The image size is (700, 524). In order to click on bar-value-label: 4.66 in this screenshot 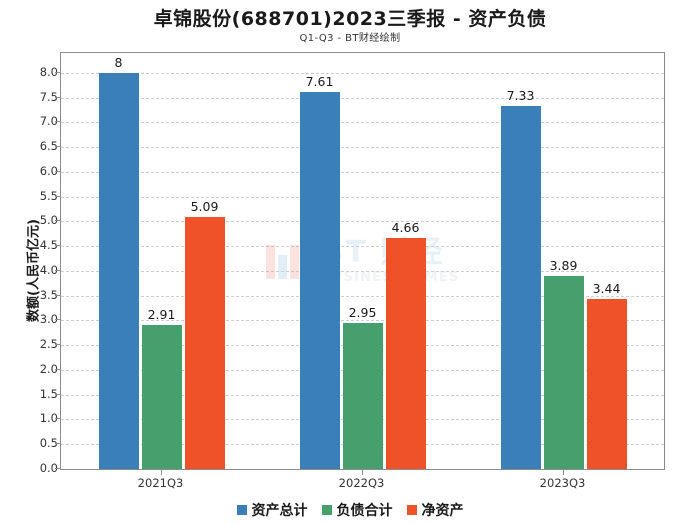, I will do `click(405, 228)`.